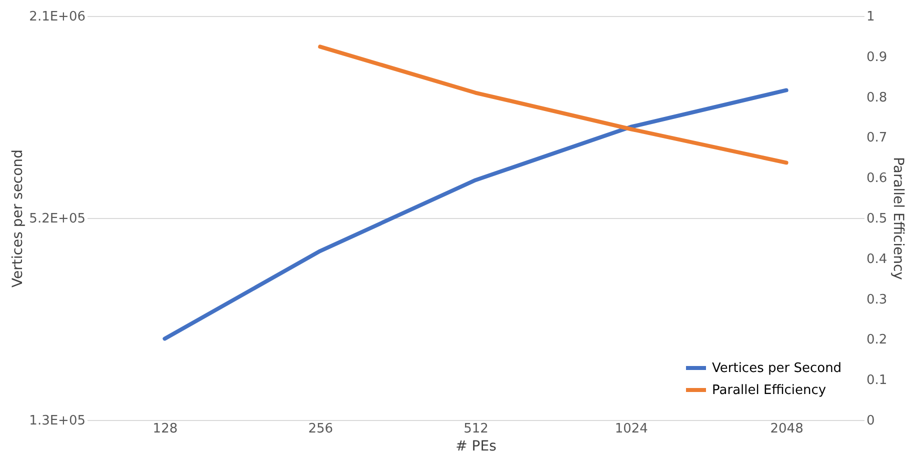 Image resolution: width=915 pixels, height=463 pixels. I want to click on x-tick-label: 1024, so click(631, 429).